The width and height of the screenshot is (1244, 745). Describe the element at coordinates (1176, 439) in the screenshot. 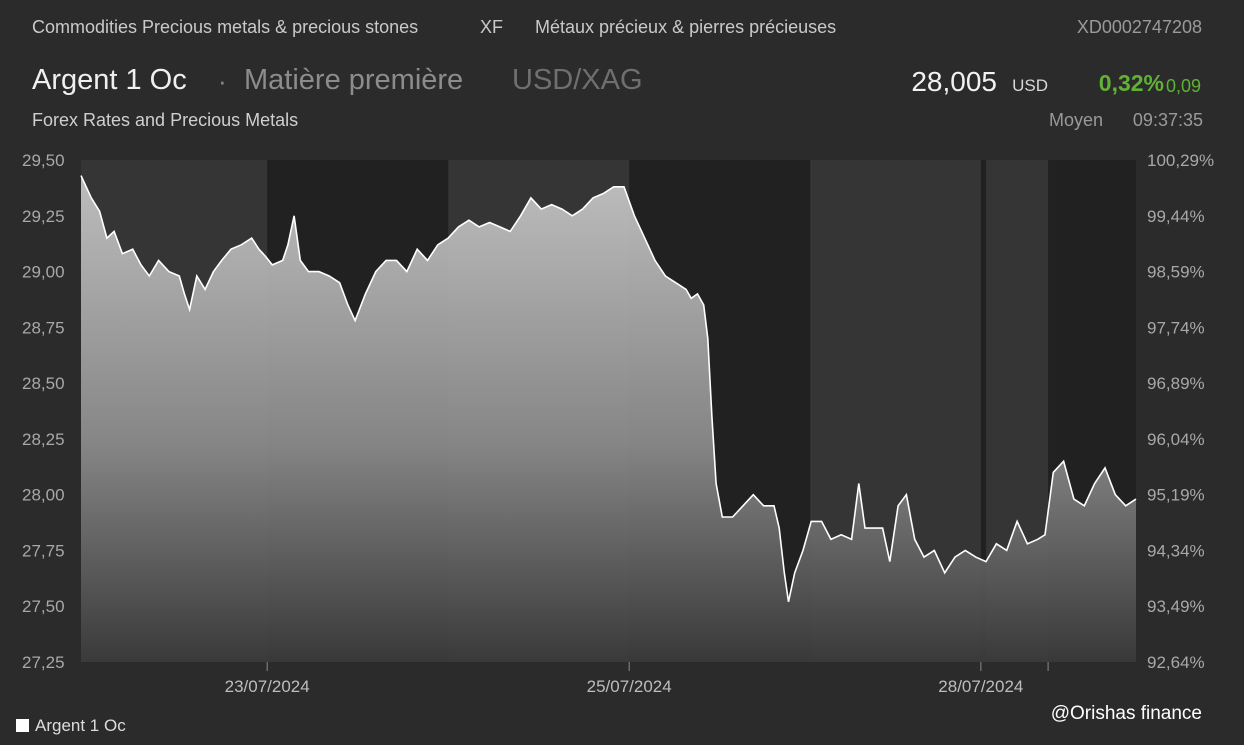

I see `y2-tick-label: 96,04%` at that location.